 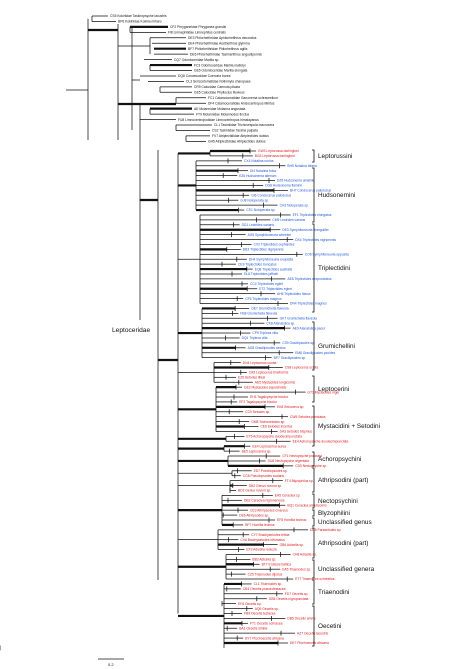 I want to click on ingroup-tip-label: CX6 Brachysetodes bifurcatus, so click(x=262, y=540).